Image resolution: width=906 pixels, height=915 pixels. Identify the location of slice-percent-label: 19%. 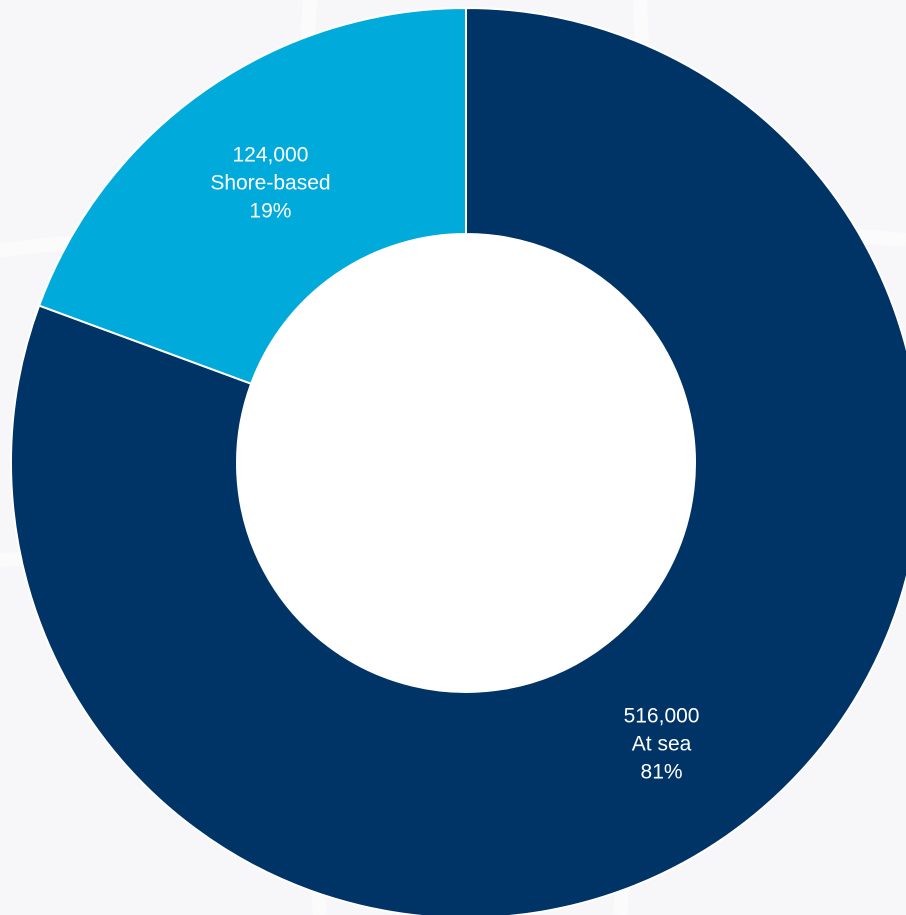
(270, 210).